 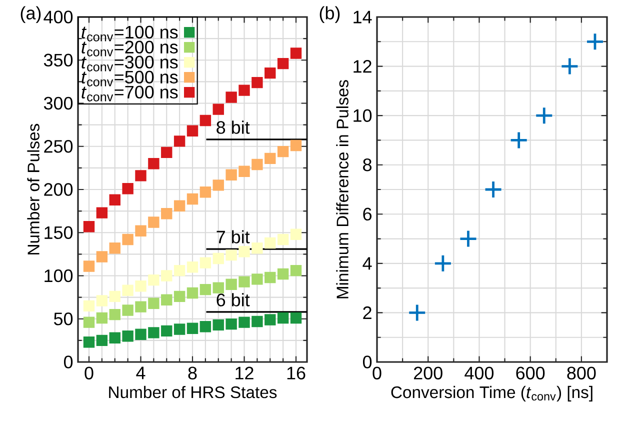 I want to click on x-tick-label: 8, so click(x=192, y=373).